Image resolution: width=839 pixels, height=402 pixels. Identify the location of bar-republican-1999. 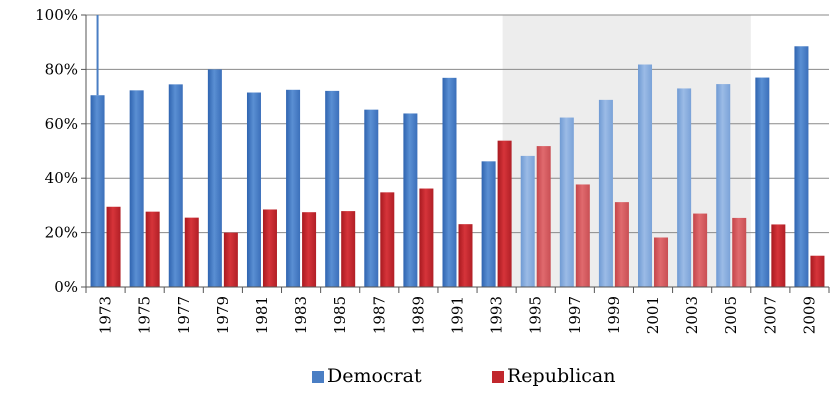
(621, 244).